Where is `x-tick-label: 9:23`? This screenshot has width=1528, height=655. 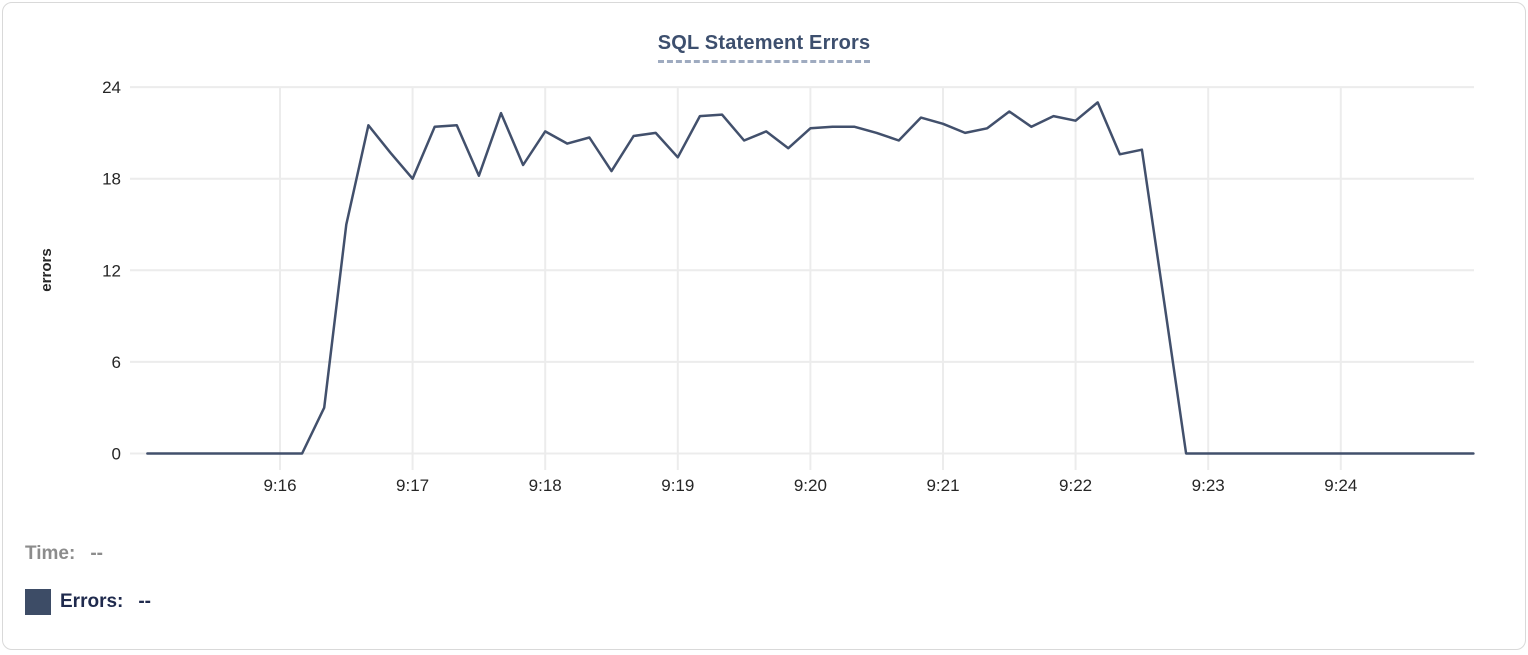
x-tick-label: 9:23 is located at coordinates (1208, 485).